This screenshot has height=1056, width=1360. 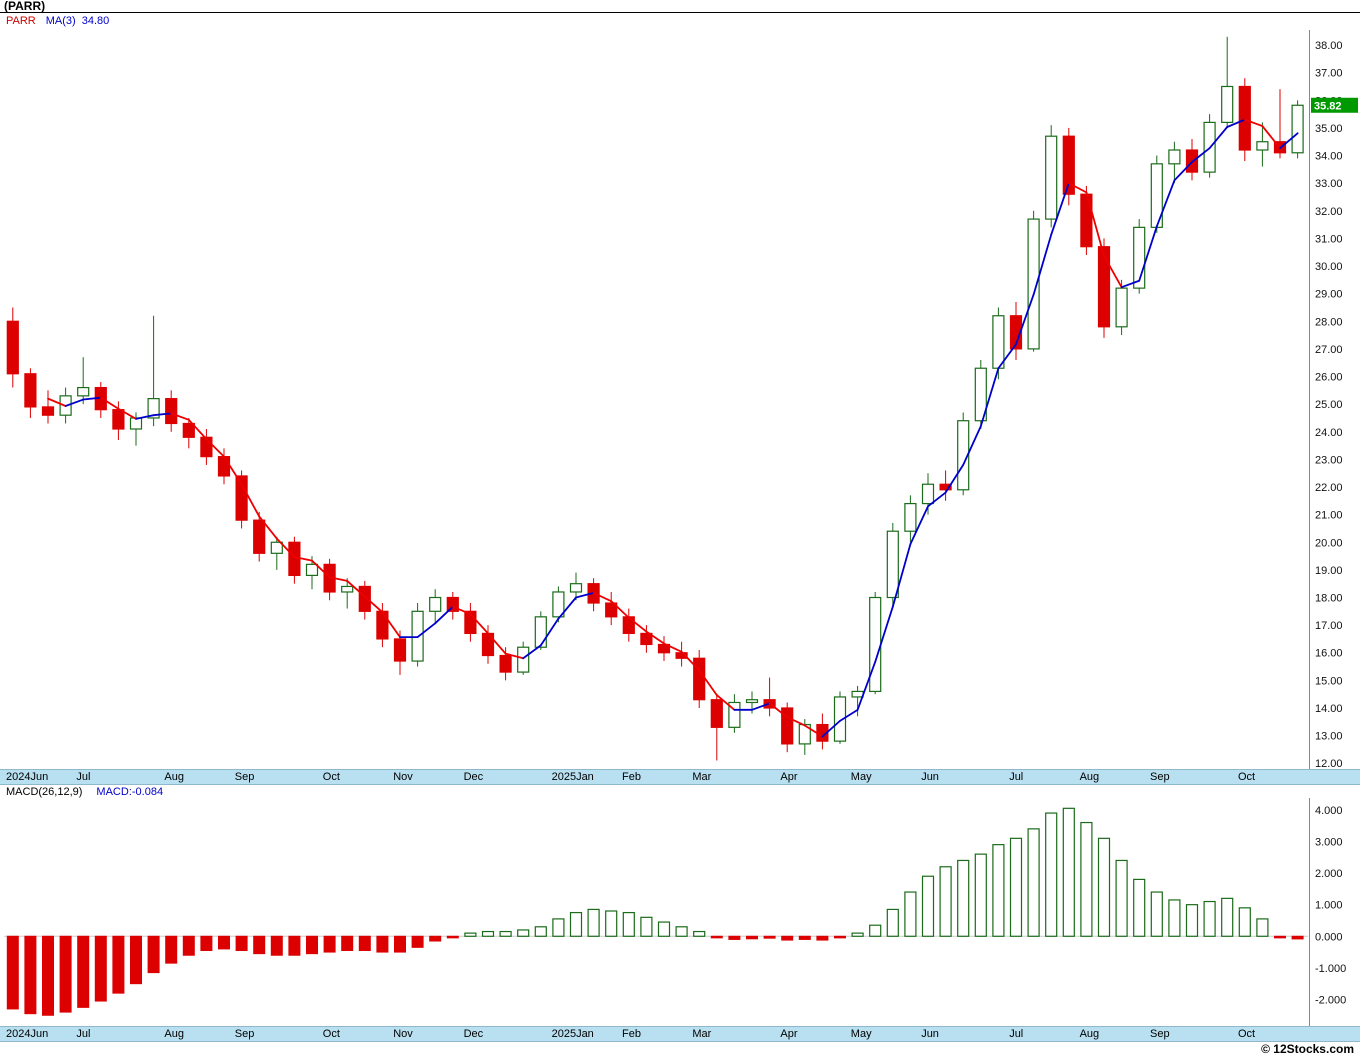 What do you see at coordinates (1329, 212) in the screenshot?
I see `svg-text: 32.00` at bounding box center [1329, 212].